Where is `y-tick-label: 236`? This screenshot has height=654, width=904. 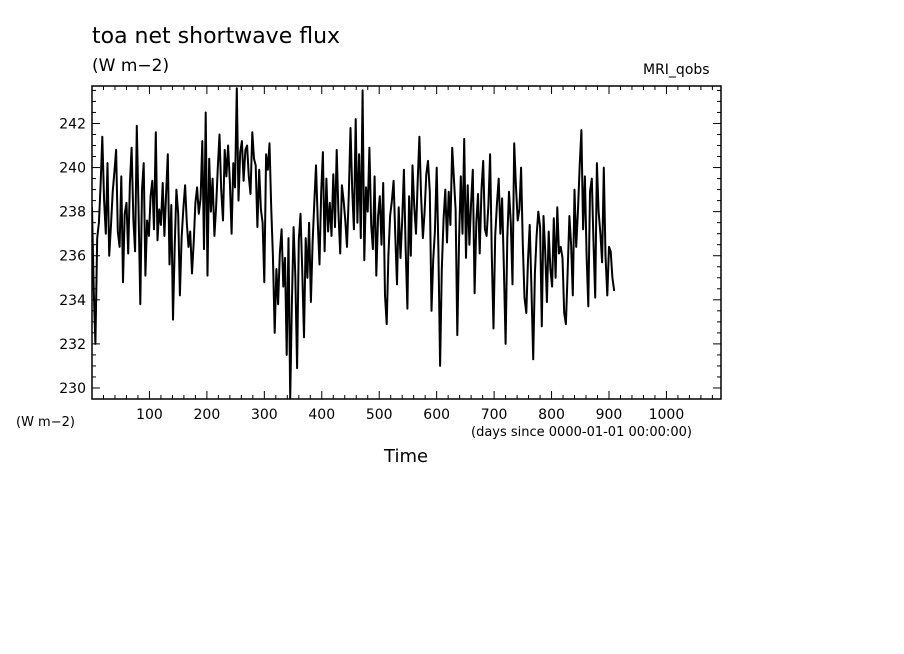
y-tick-label: 236 is located at coordinates (72, 257).